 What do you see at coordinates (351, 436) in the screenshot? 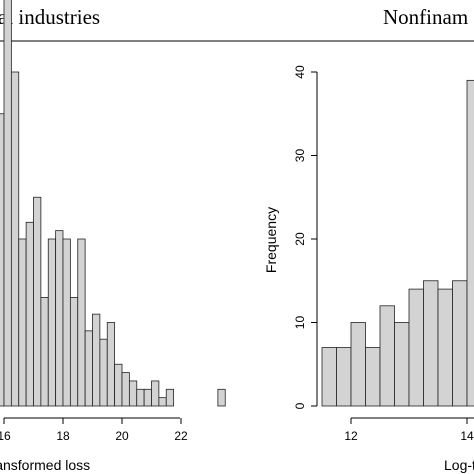
I see `right-x-tick-label: 12` at bounding box center [351, 436].